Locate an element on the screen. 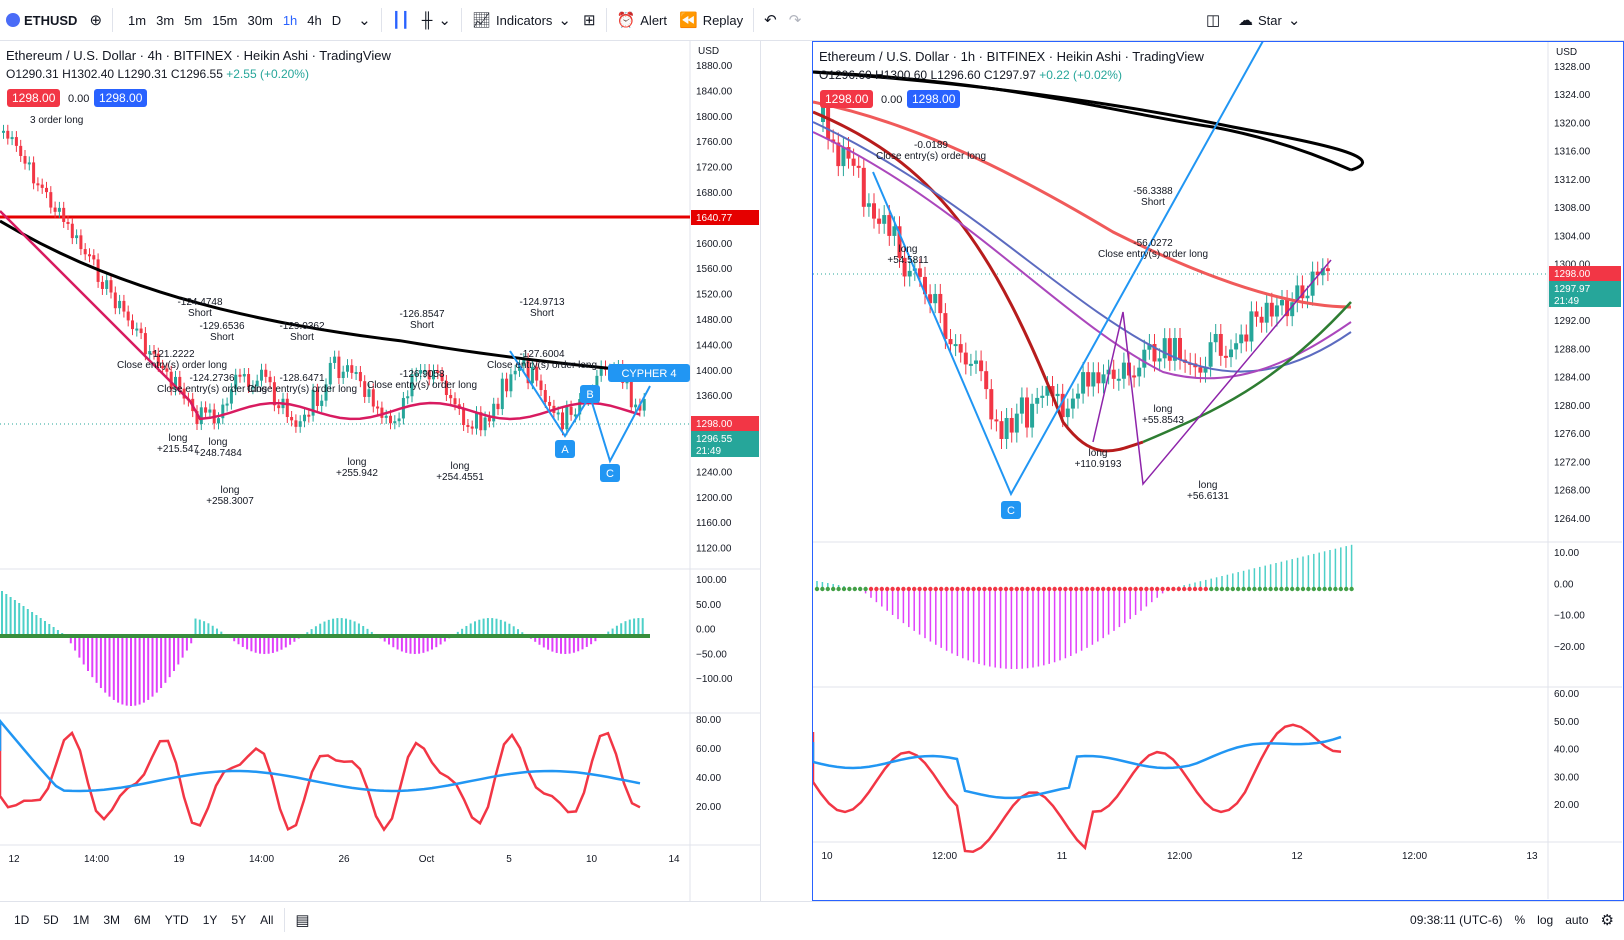 The image size is (1624, 940). right-sell-price: 1298.00 is located at coordinates (847, 99).